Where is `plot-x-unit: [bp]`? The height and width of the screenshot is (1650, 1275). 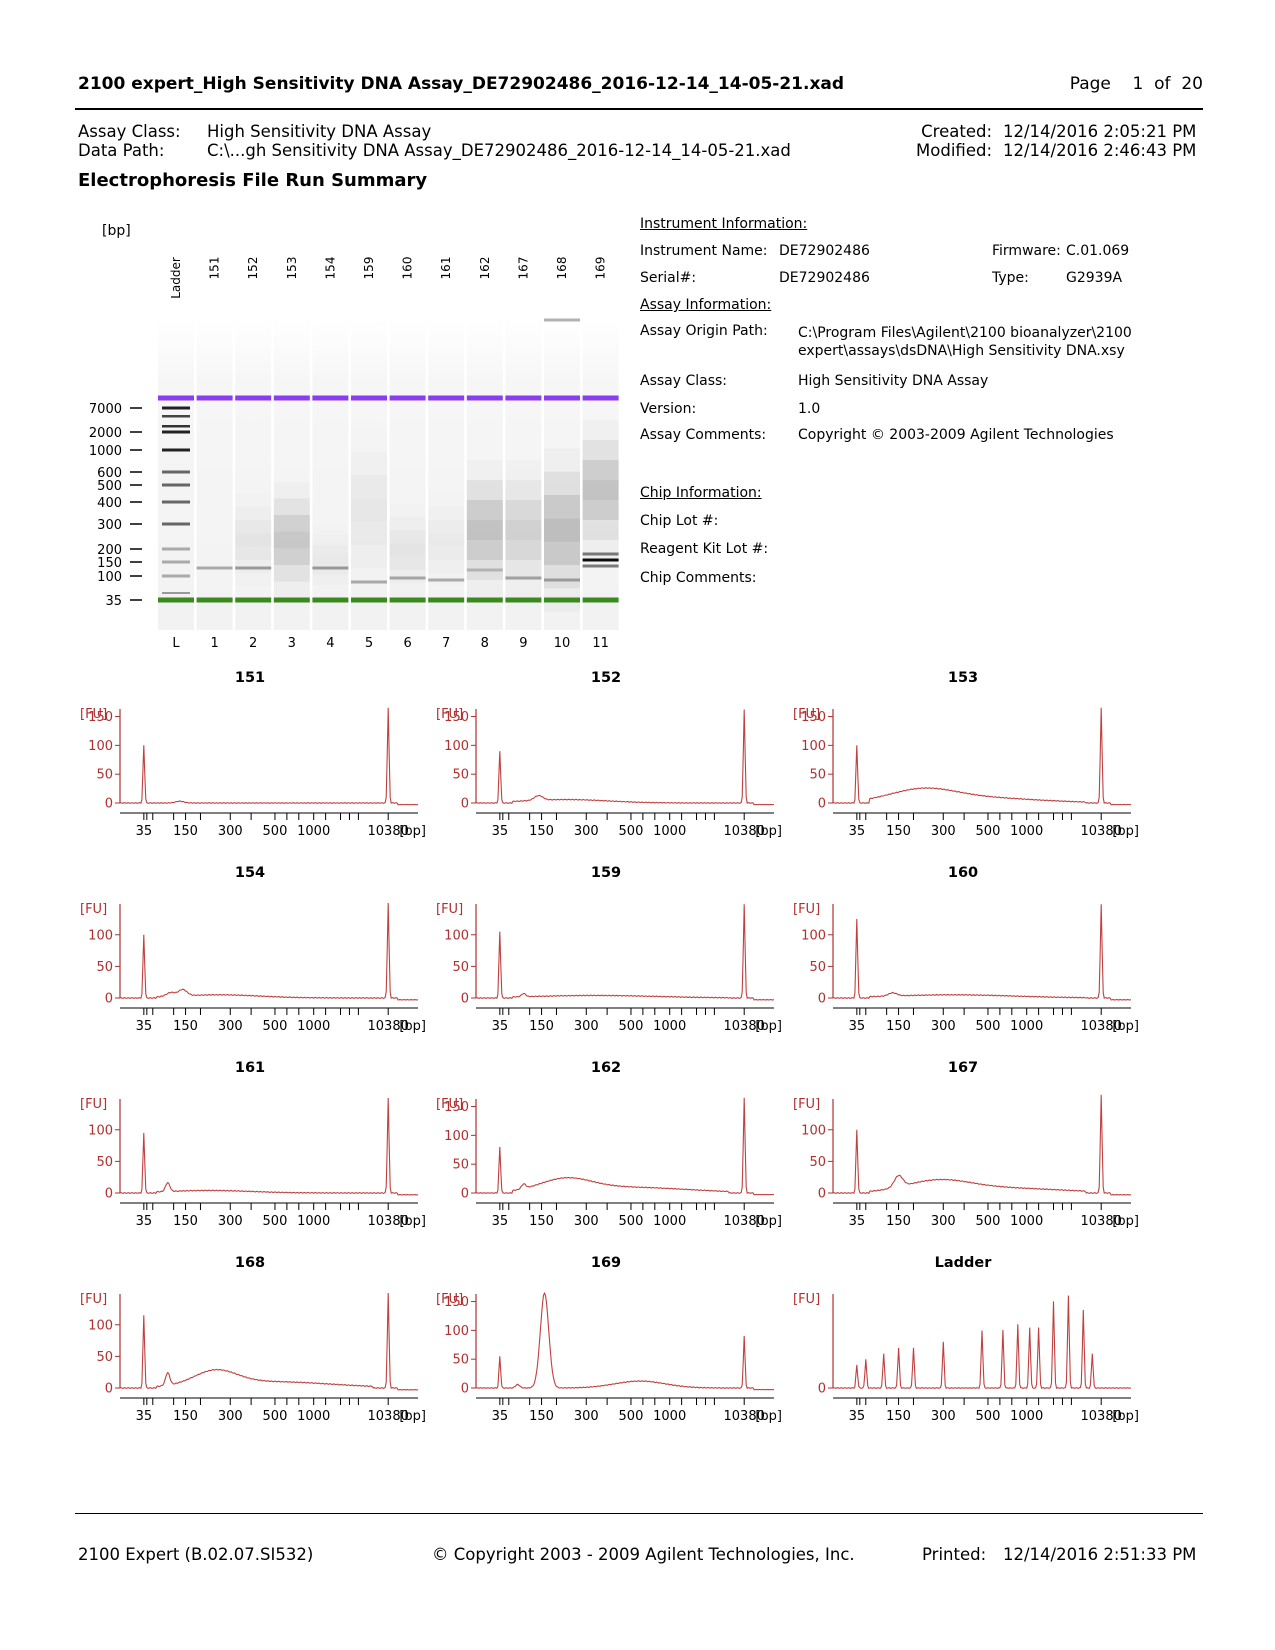 plot-x-unit: [bp] is located at coordinates (1125, 1416).